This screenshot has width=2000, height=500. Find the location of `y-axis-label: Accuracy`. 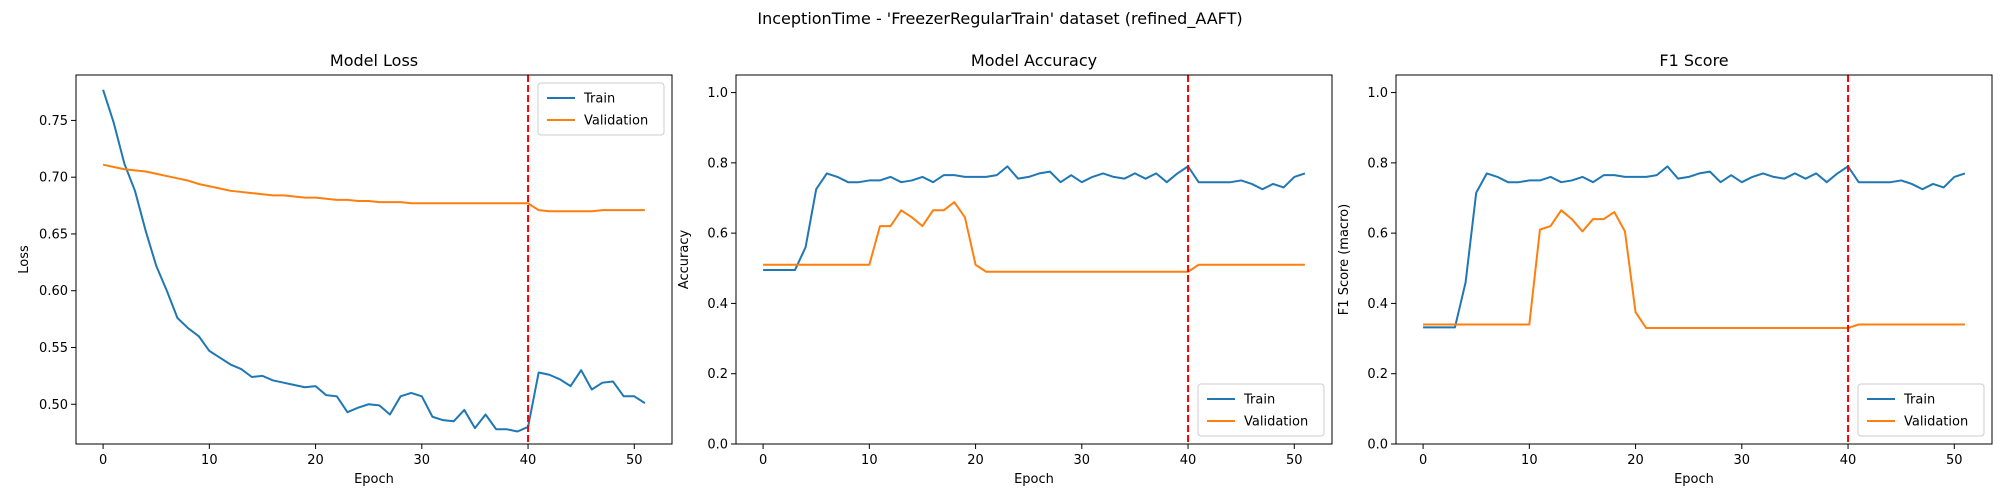

y-axis-label: Accuracy is located at coordinates (684, 260).